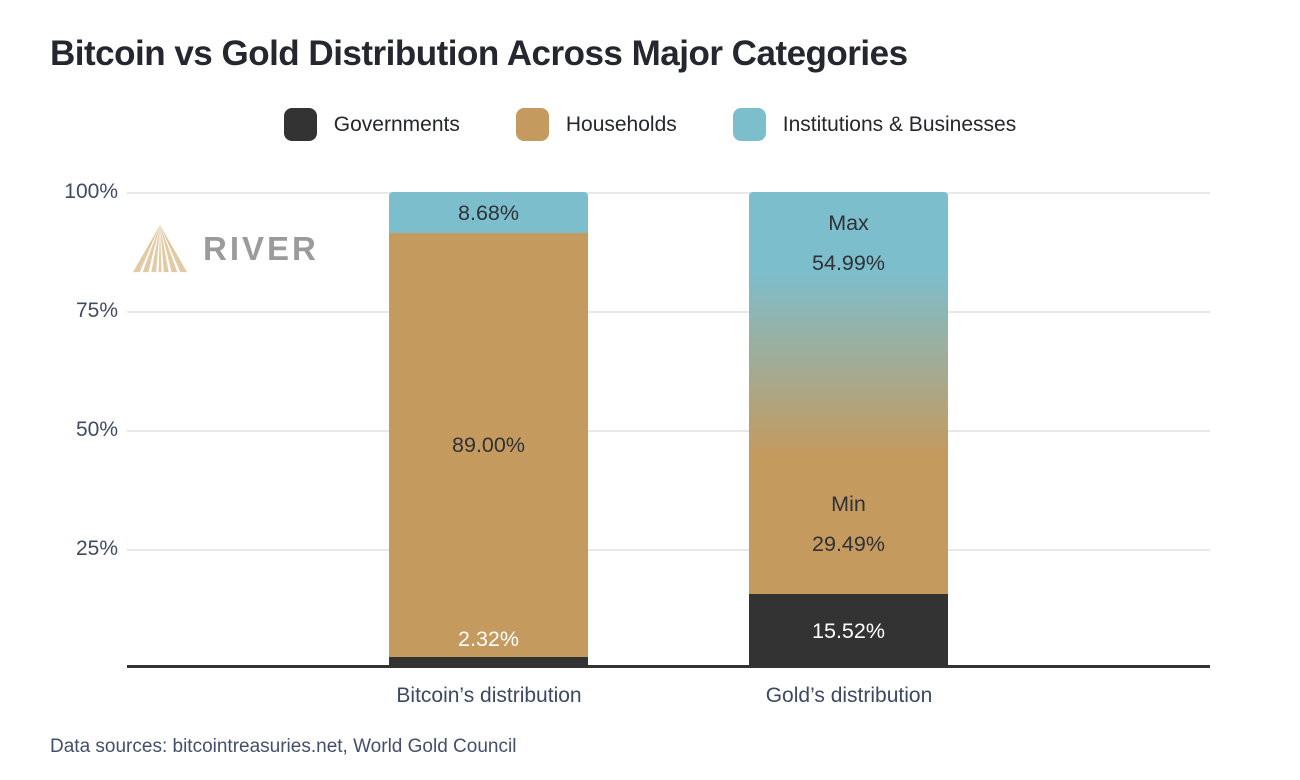  I want to click on bitcoin-governments-value-label: 2.32%, so click(488, 639).